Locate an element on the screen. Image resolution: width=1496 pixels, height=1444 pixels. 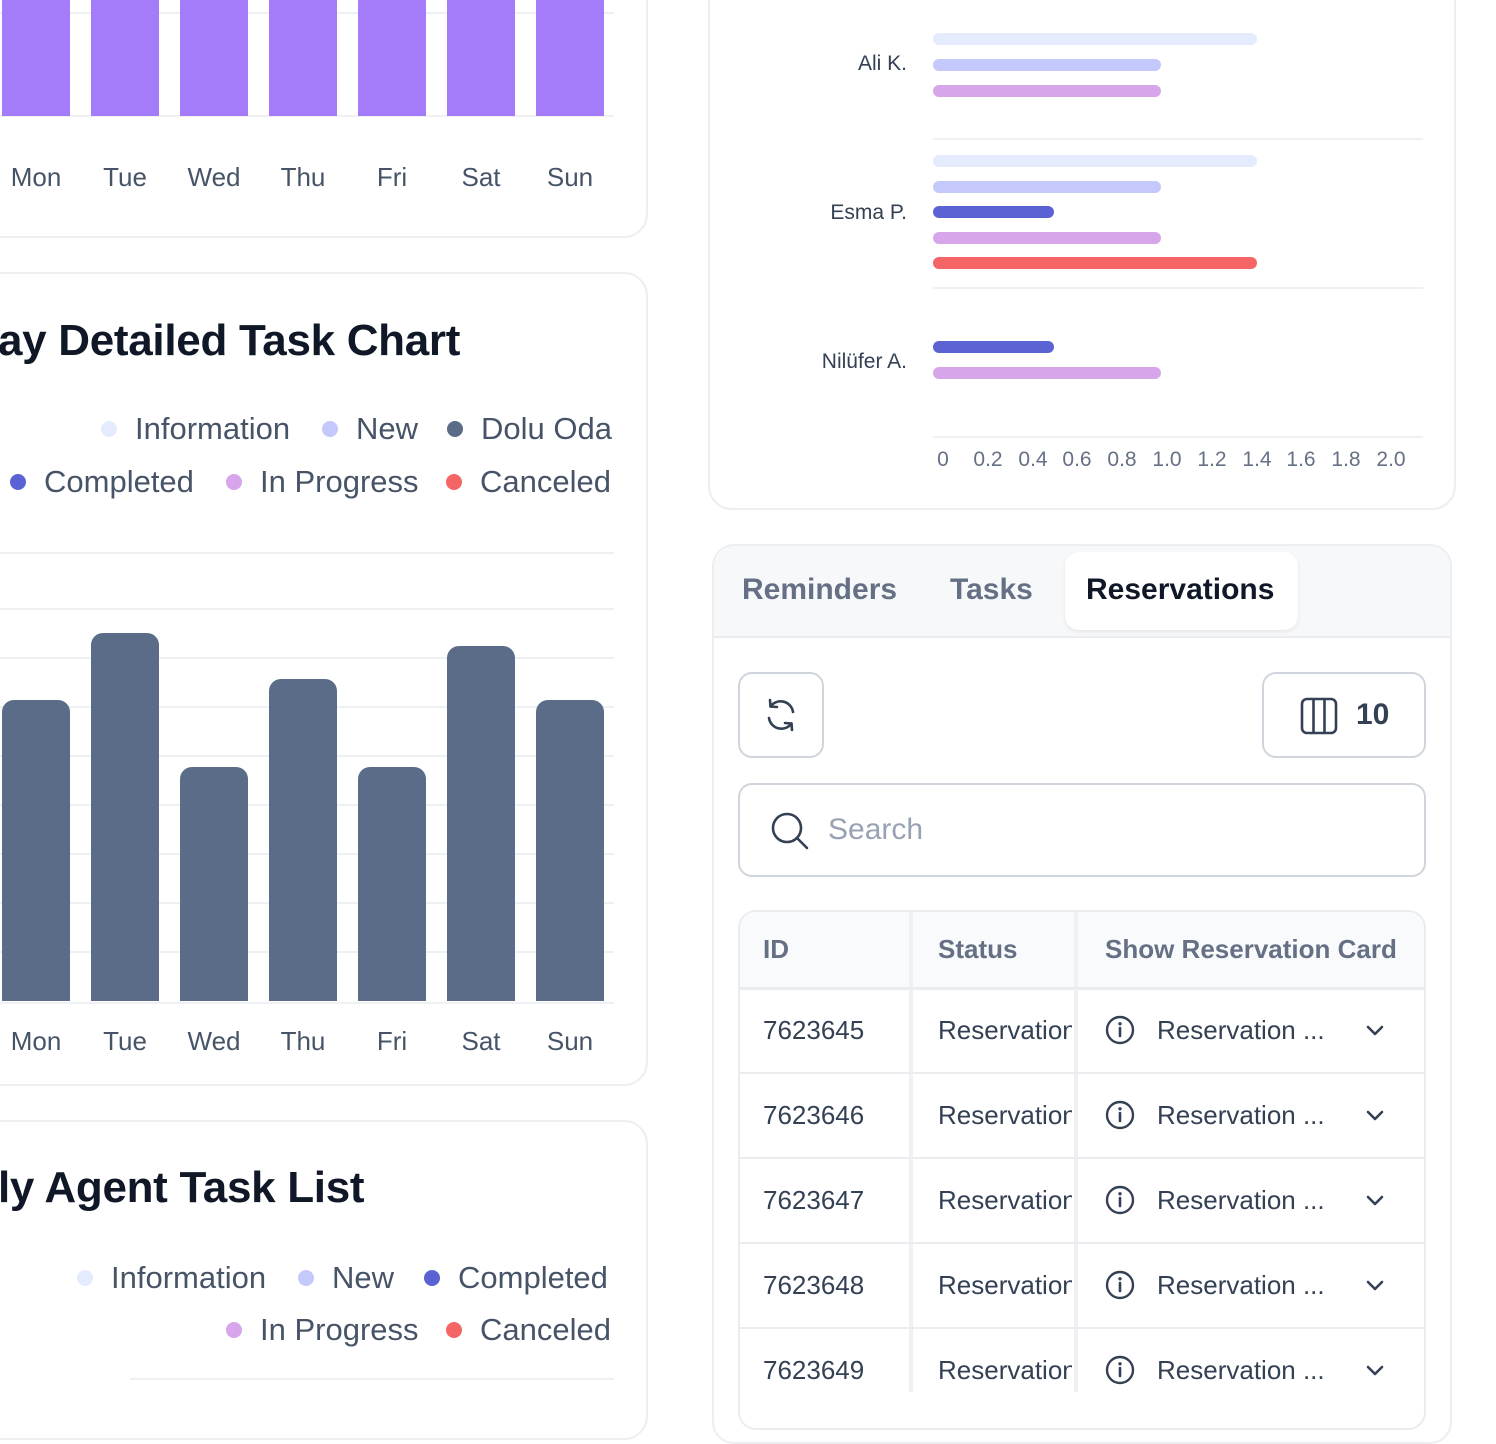
stacked-bar-dolu-oda-fri is located at coordinates (392, 883).